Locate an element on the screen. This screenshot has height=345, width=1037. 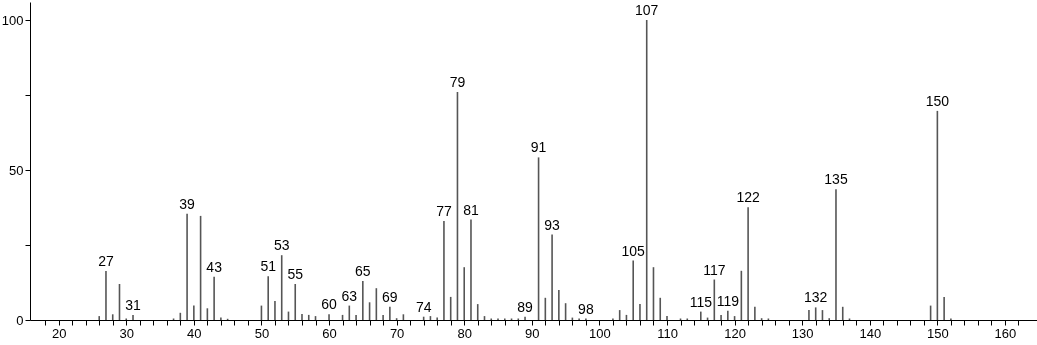
x-tick-label: 90 is located at coordinates (532, 333).